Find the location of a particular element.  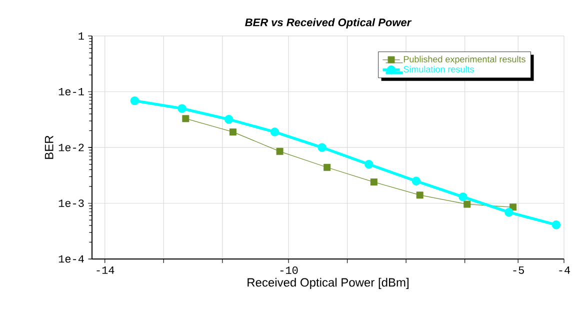

x-tick-label: -5 is located at coordinates (518, 270).